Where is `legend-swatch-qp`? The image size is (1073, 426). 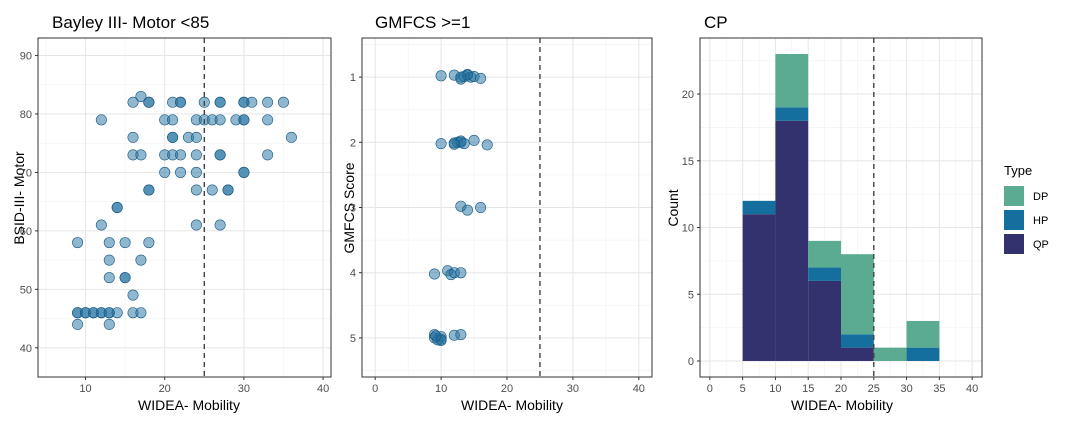
legend-swatch-qp is located at coordinates (1014, 244).